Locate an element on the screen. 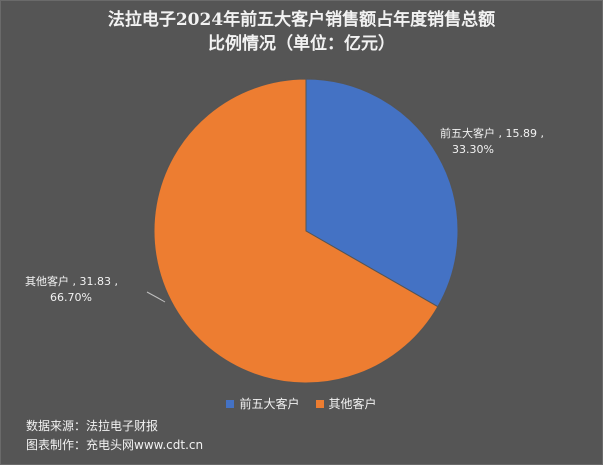  legend-label-top5: 前五大客户 is located at coordinates (269, 404).